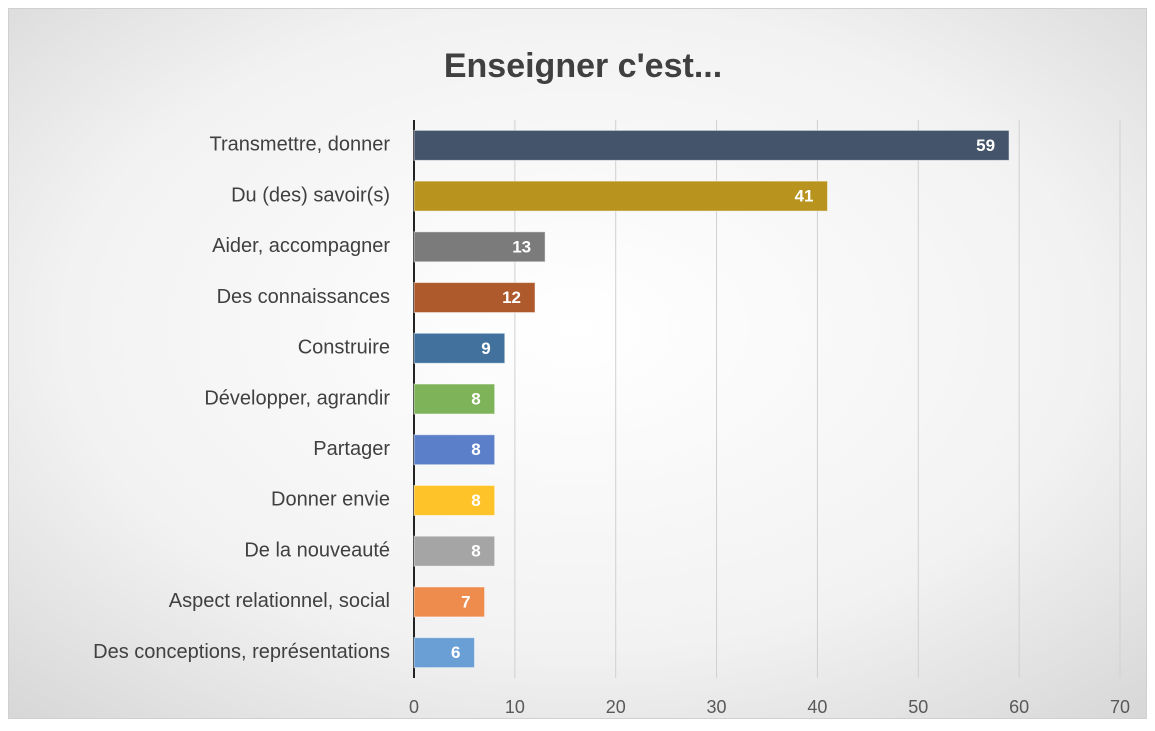  Describe the element at coordinates (985, 145) in the screenshot. I see `data-label: 59` at that location.